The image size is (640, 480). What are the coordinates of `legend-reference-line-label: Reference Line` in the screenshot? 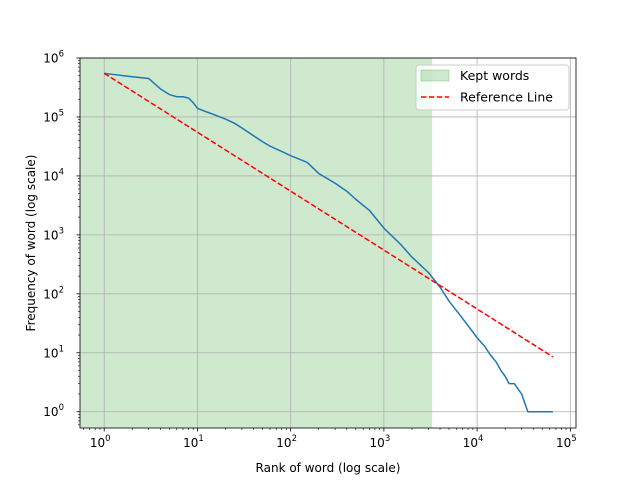 It's located at (506, 97).